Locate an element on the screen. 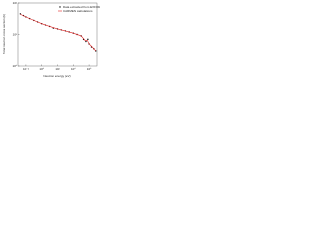 The width and height of the screenshot is (320, 240). y-tick-label: 10¹ is located at coordinates (15, 35).